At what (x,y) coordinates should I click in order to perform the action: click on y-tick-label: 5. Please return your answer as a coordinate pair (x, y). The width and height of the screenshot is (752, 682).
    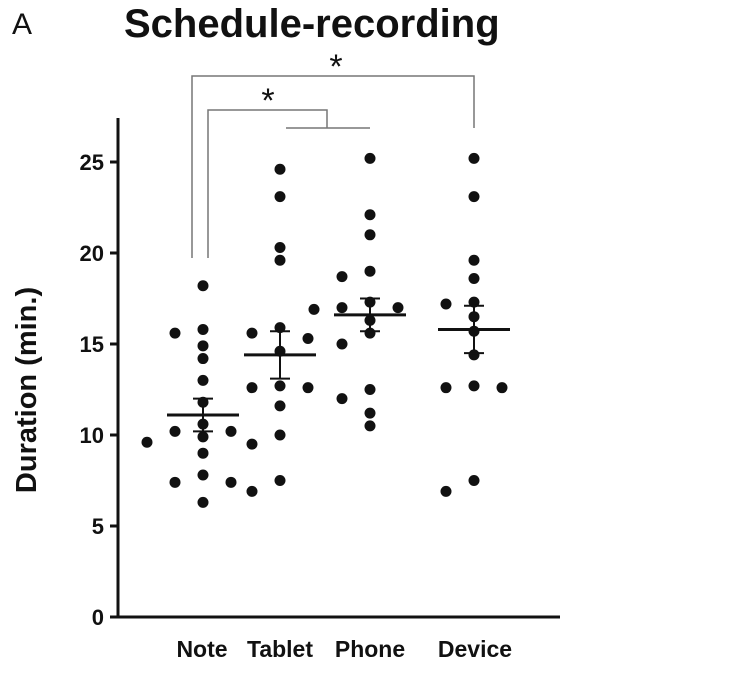
    Looking at the image, I should click on (98, 526).